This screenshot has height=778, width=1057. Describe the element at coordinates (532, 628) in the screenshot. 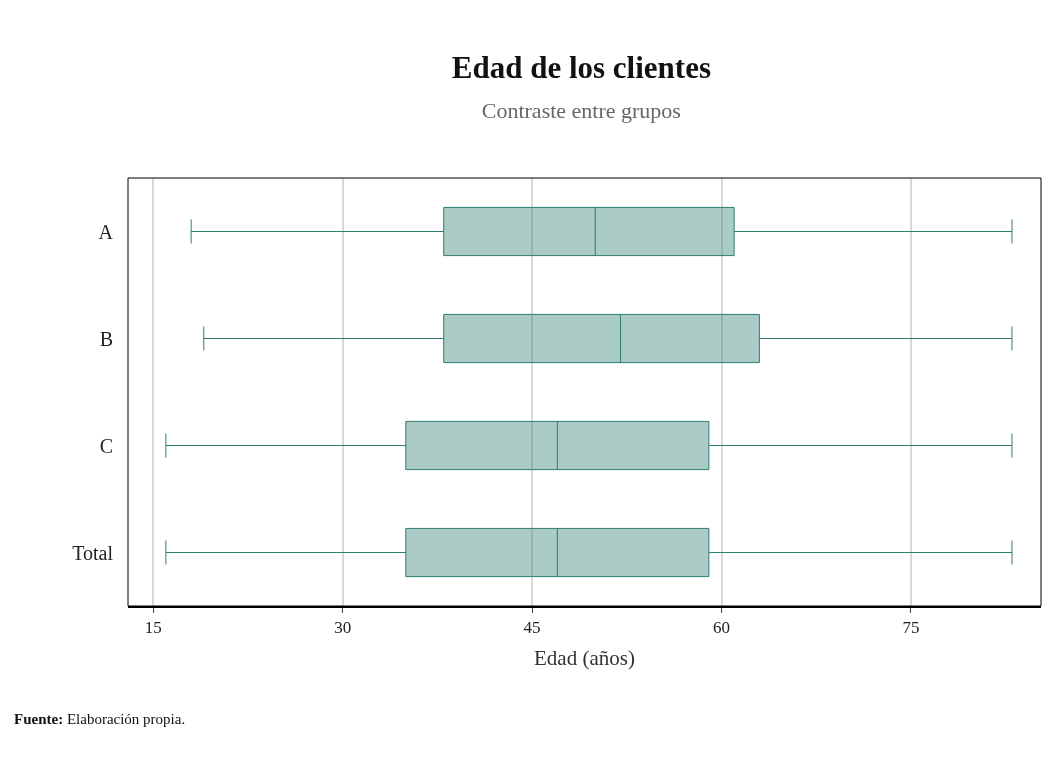

I see `x-tick-label: 45` at that location.